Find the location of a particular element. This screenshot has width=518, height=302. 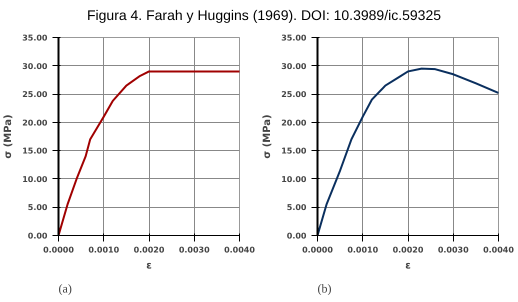

chart-title: Figura 4. Farah y Huggins (1969). DOI: 10.3989/ic.59325 is located at coordinates (264, 15).